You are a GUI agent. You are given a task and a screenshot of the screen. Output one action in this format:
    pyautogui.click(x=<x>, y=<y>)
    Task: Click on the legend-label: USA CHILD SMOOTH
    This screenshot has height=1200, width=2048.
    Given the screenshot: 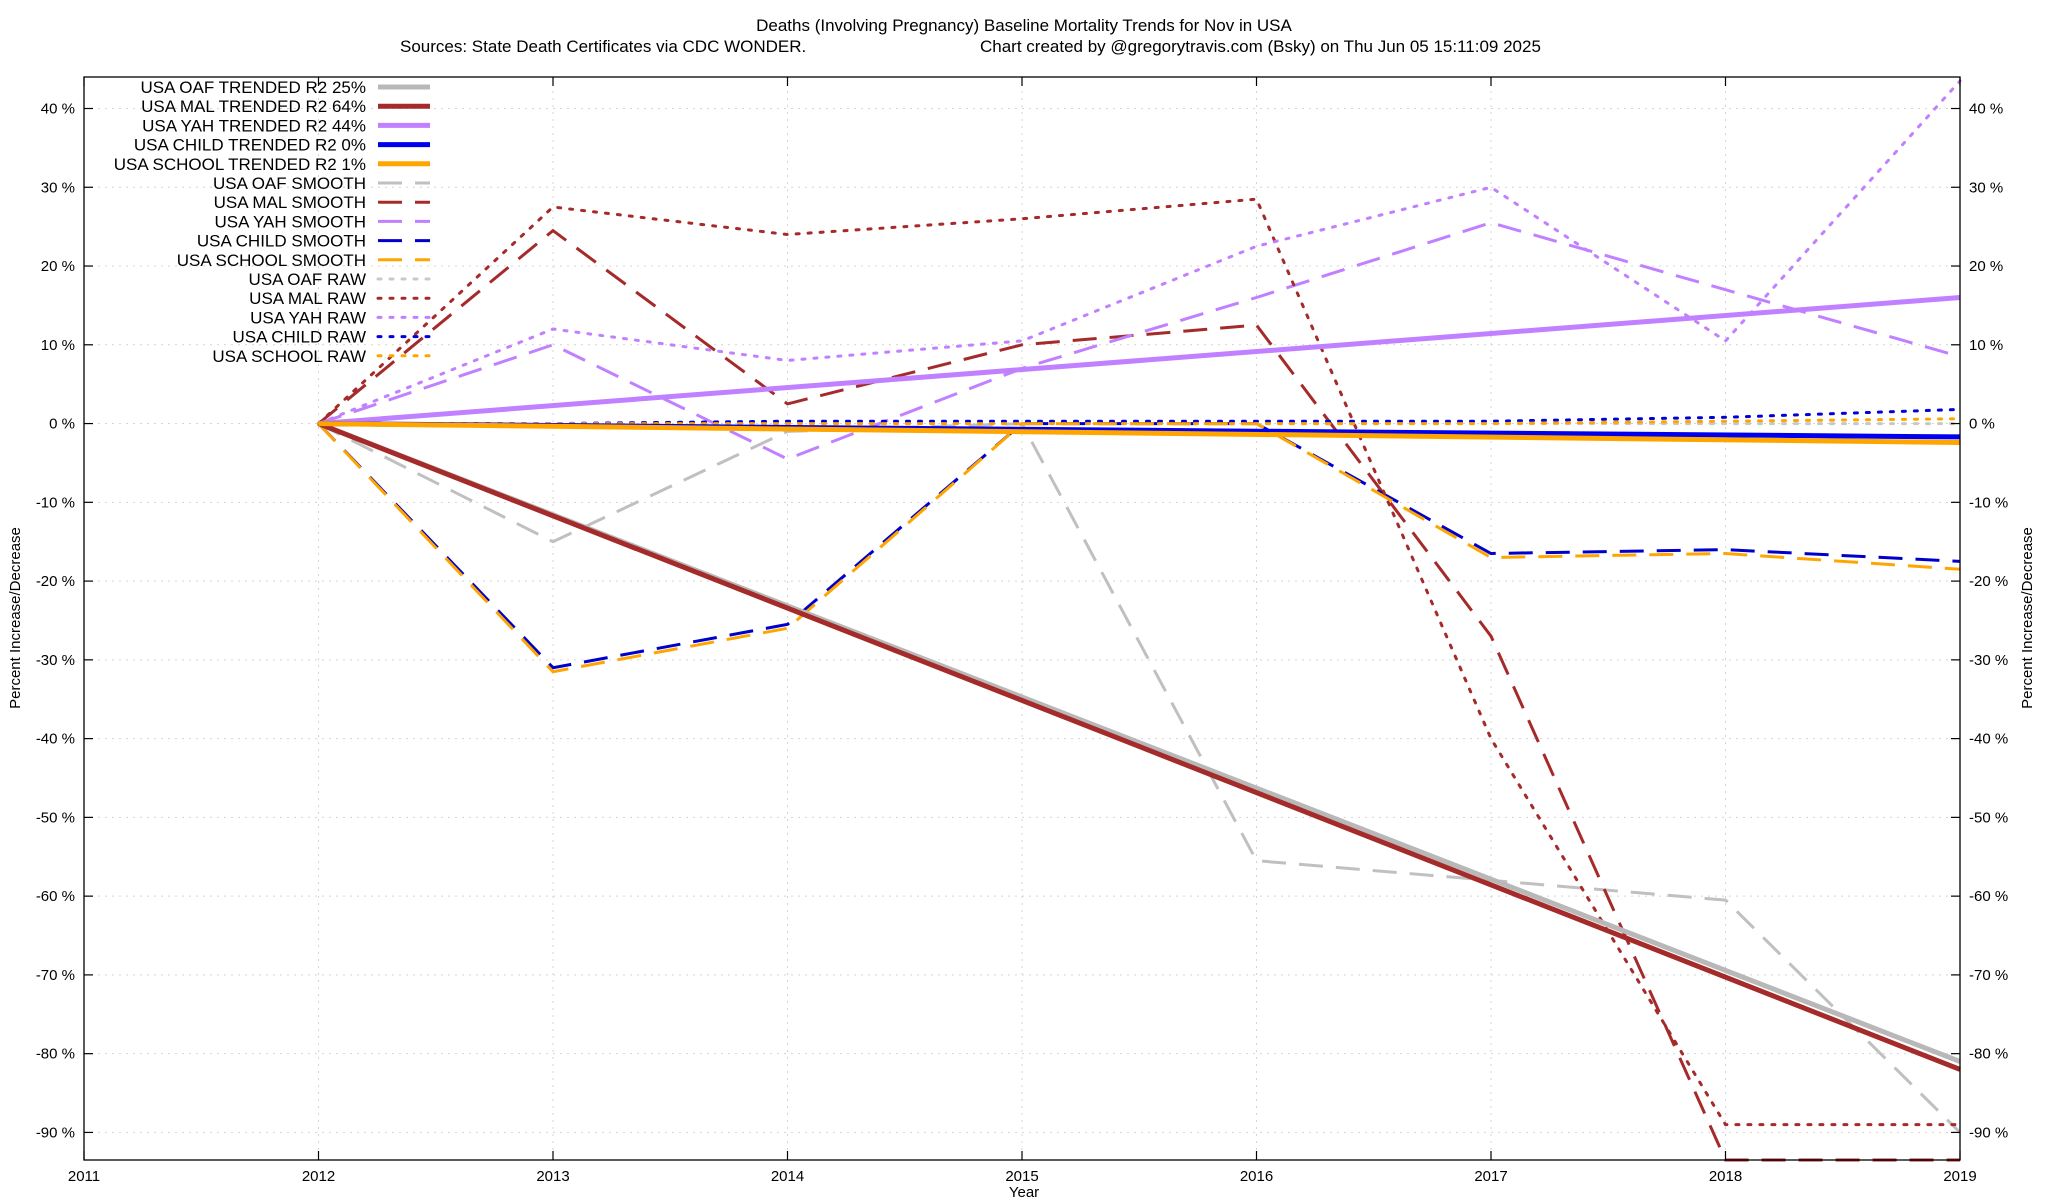 What is the action you would take?
    pyautogui.click(x=281, y=241)
    